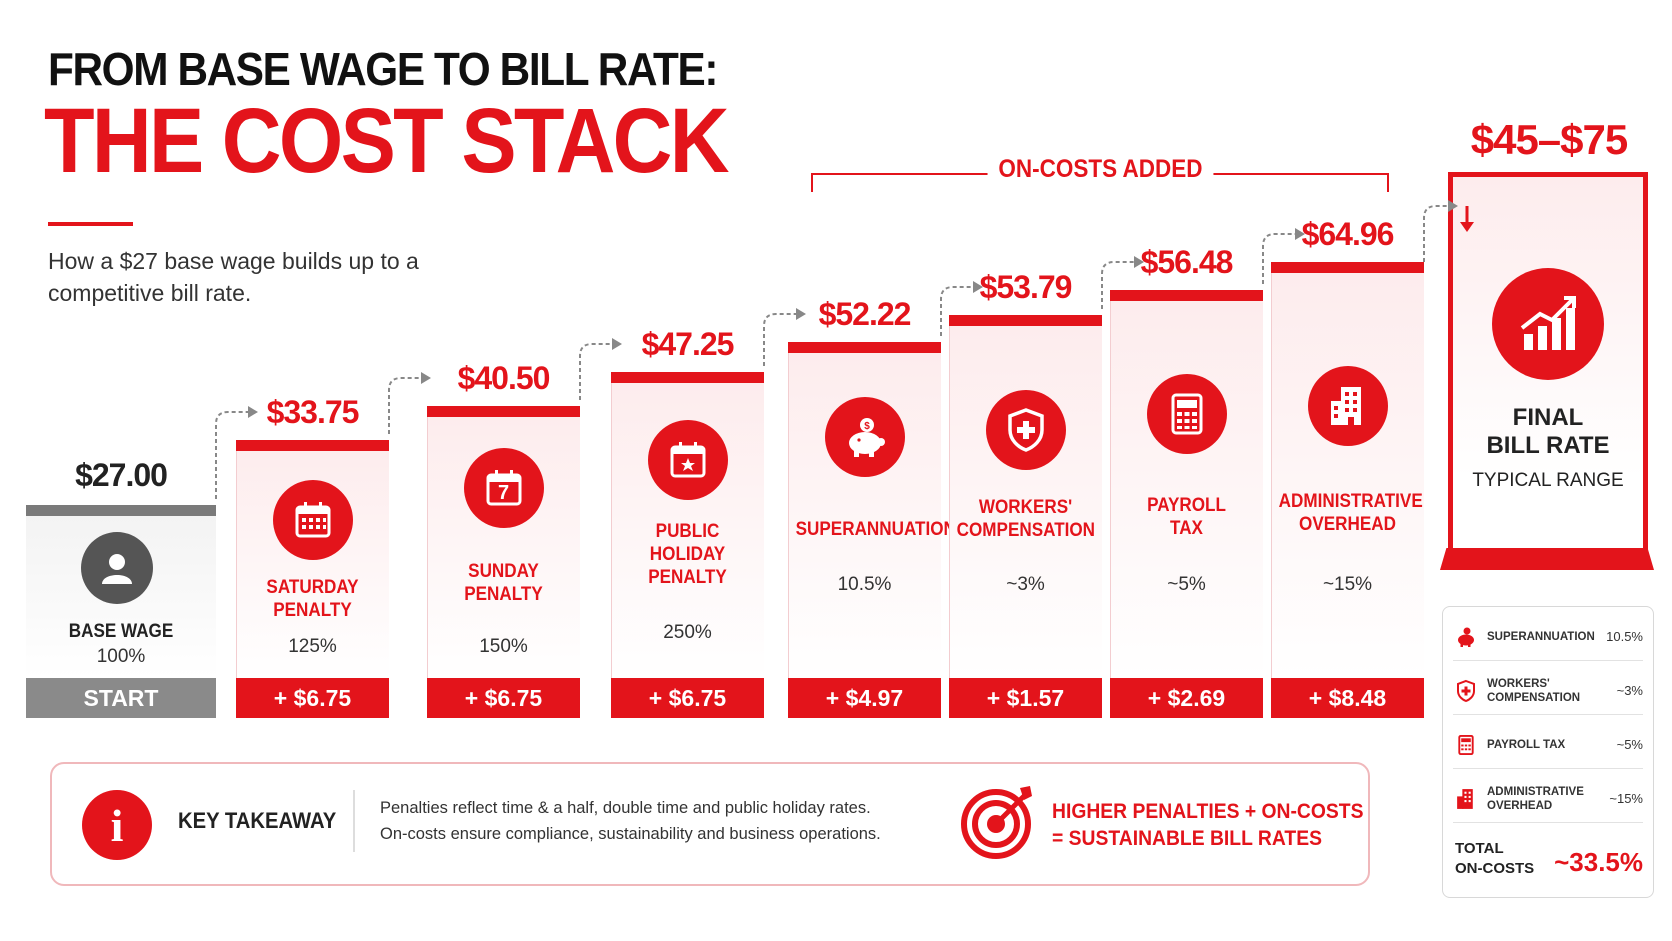 Image resolution: width=1672 pixels, height=941 pixels. I want to click on title-underline, so click(90, 224).